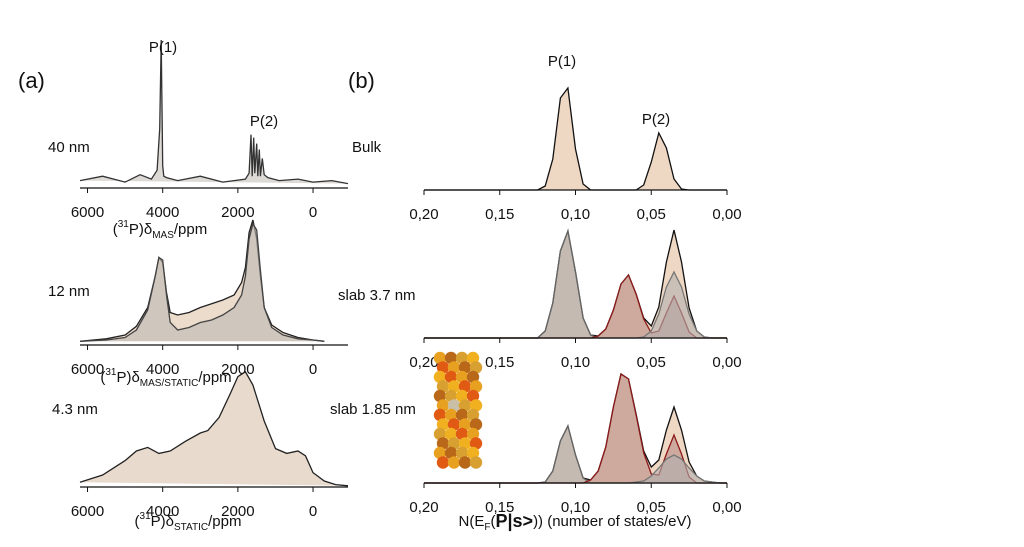 Image resolution: width=1024 pixels, height=547 pixels. I want to click on x-axis-label: (31P)δMAS/ppm, so click(160, 230).